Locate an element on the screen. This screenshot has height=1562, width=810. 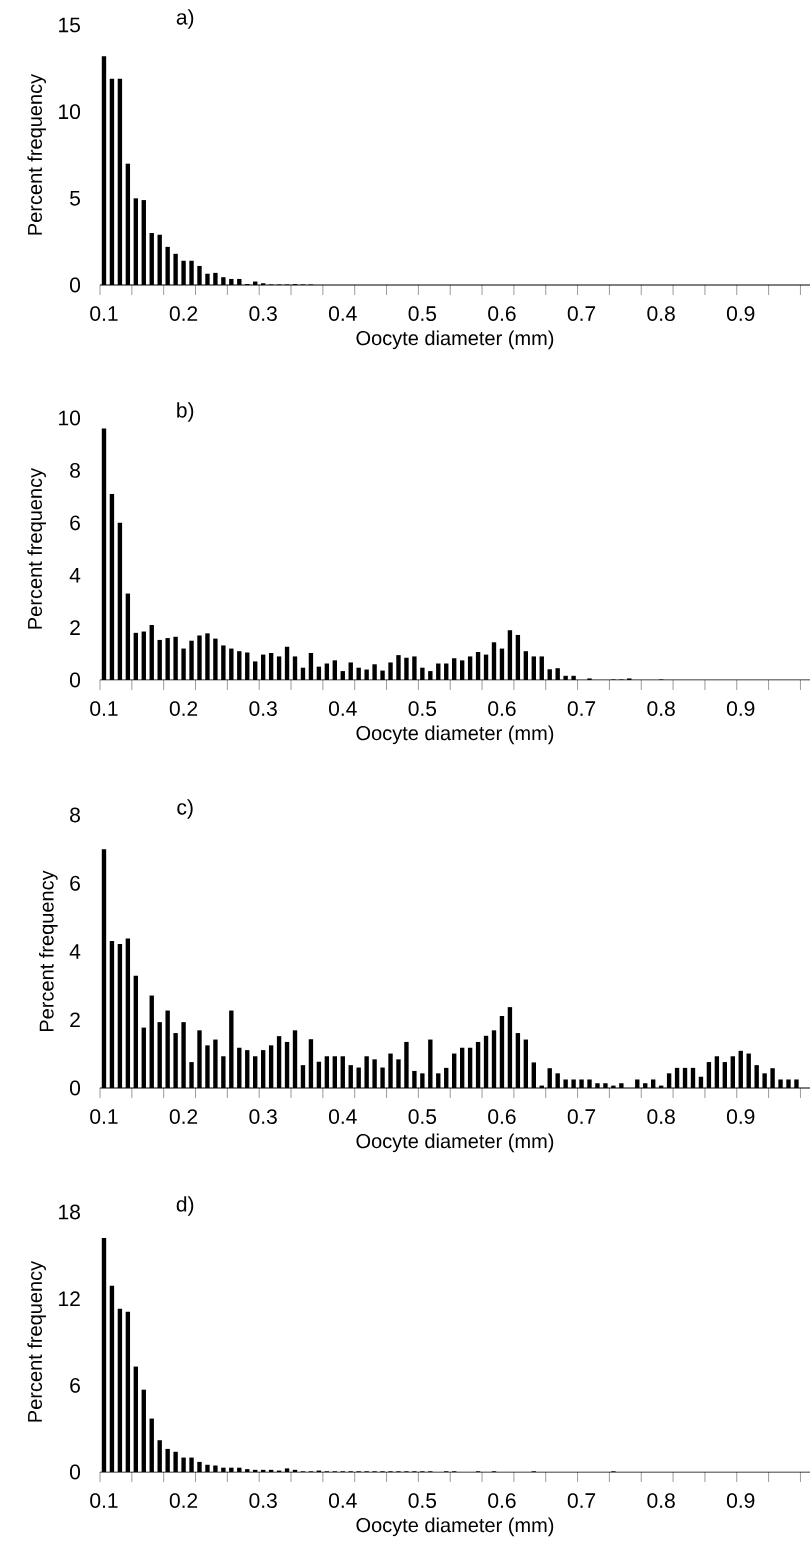
chart-title: d) is located at coordinates (185, 1206).